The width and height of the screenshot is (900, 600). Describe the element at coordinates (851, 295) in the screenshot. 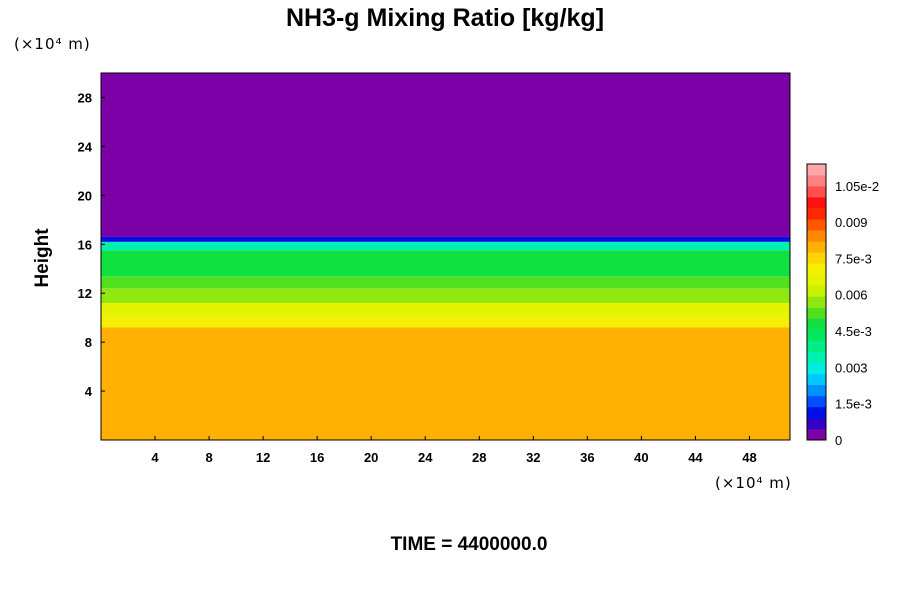

I see `colorbar-tick-label: 0.006` at that location.